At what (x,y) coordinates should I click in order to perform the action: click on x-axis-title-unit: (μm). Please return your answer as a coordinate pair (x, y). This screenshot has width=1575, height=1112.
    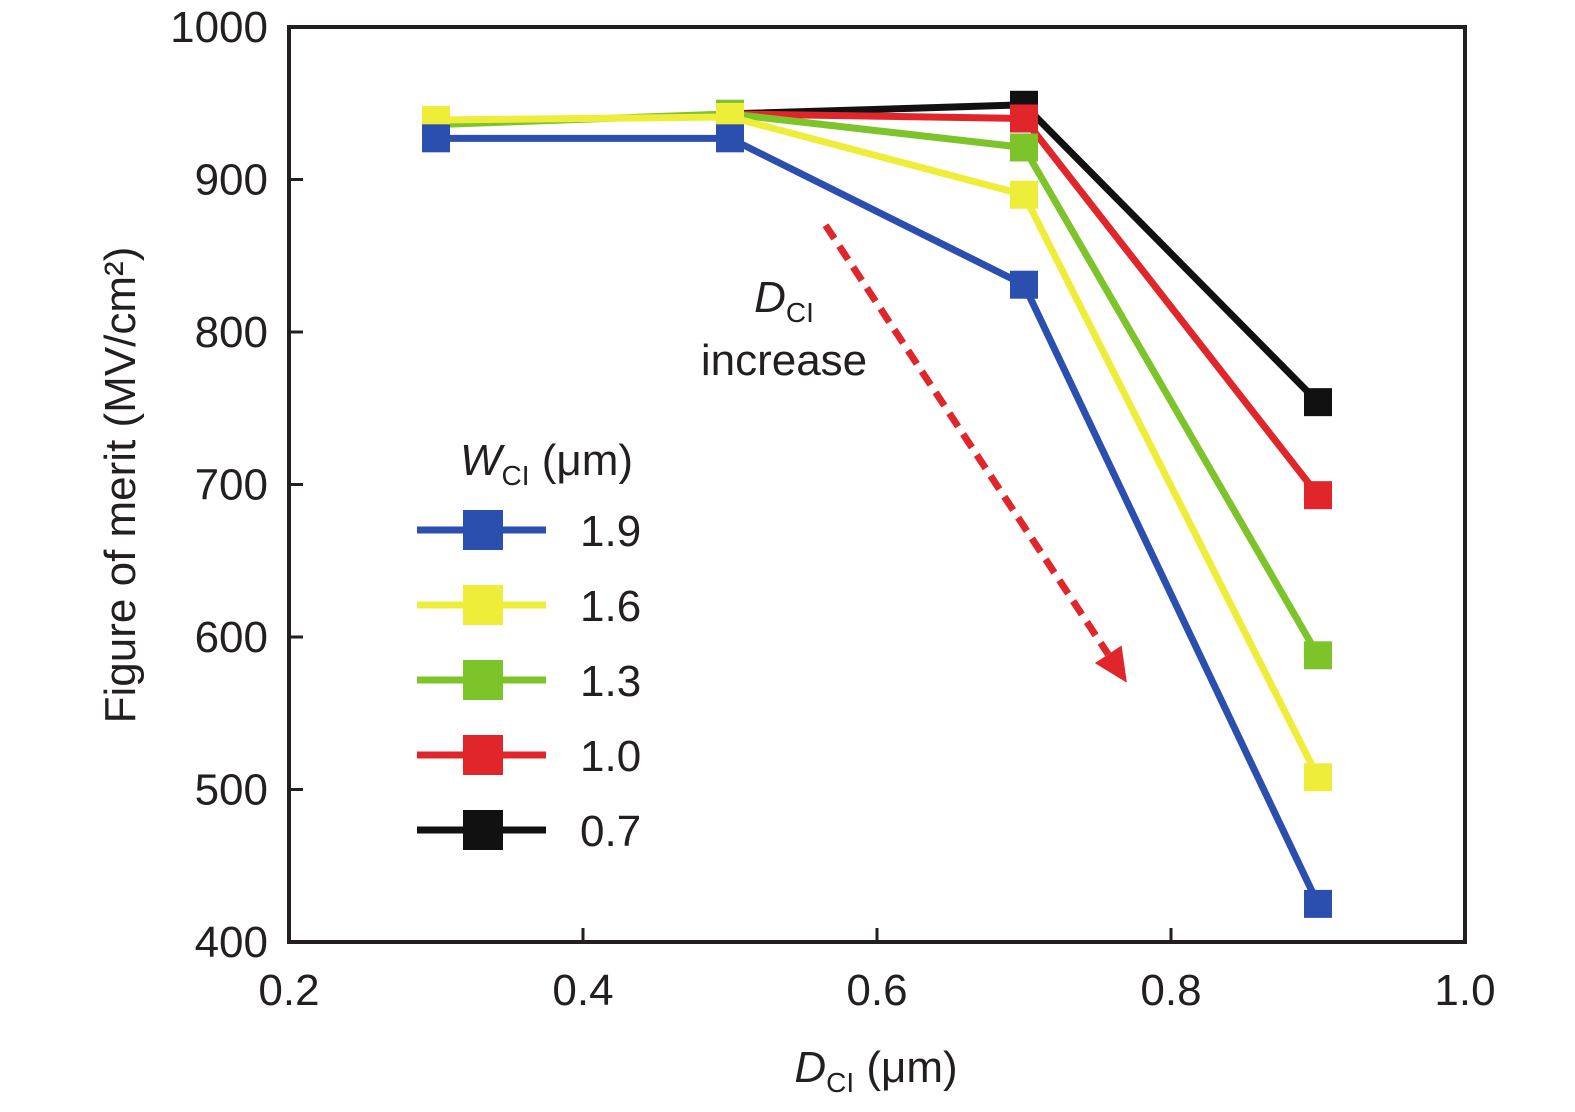
    Looking at the image, I should click on (906, 1067).